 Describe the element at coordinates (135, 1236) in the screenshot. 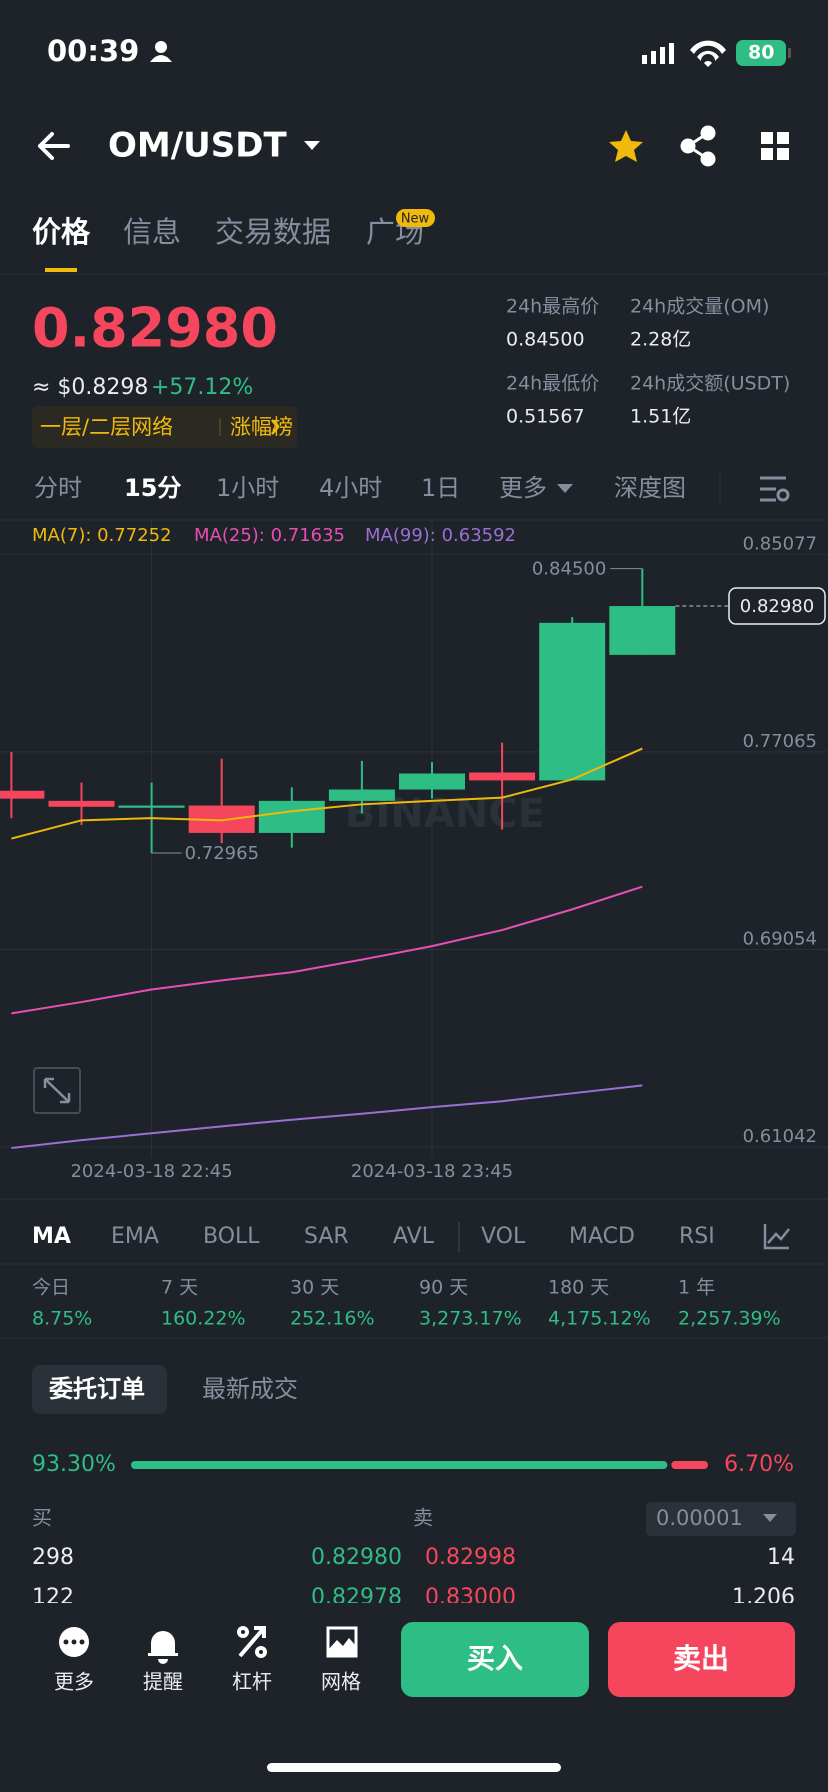

I see `indicator-tab: EMA` at that location.